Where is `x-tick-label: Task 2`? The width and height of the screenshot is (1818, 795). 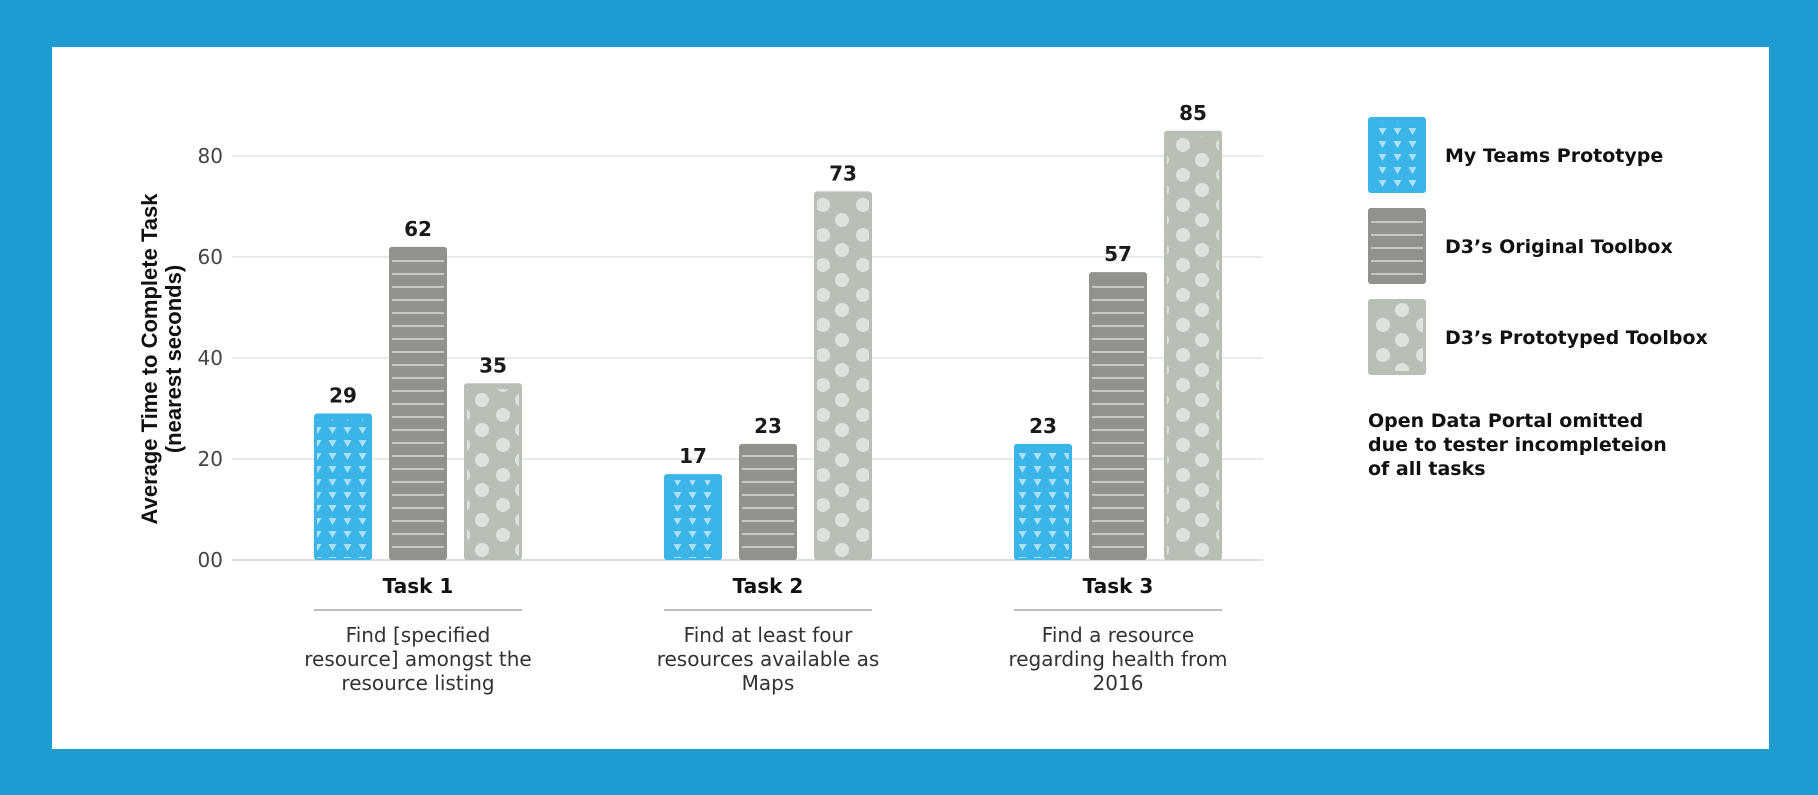
x-tick-label: Task 2 is located at coordinates (768, 586).